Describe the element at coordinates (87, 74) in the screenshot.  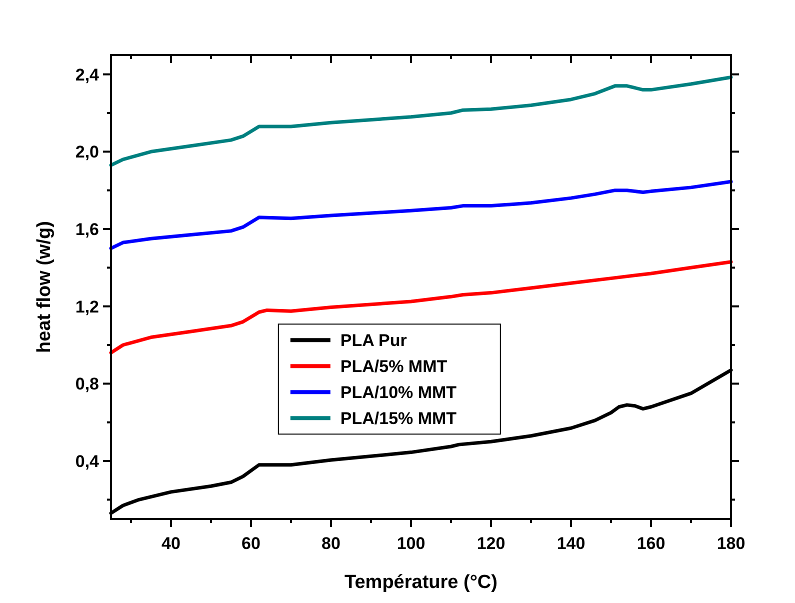
I see `y-tick-label: 2,4` at that location.